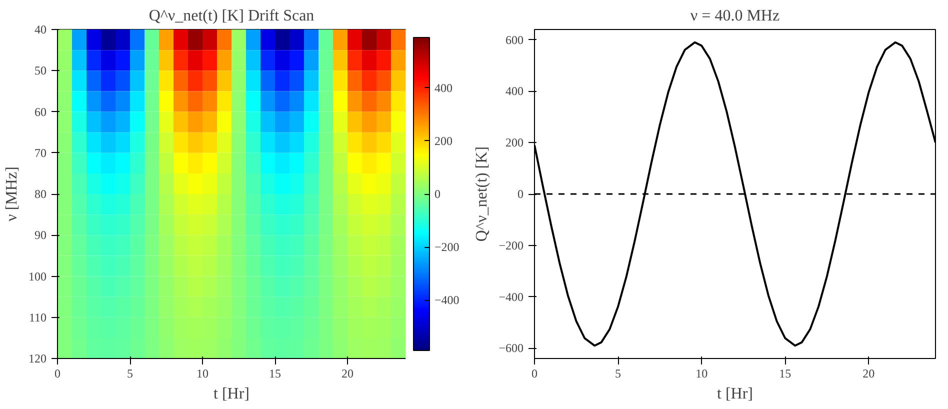 The image size is (948, 409). Describe the element at coordinates (511, 348) in the screenshot. I see `y-tick-label: −600` at that location.